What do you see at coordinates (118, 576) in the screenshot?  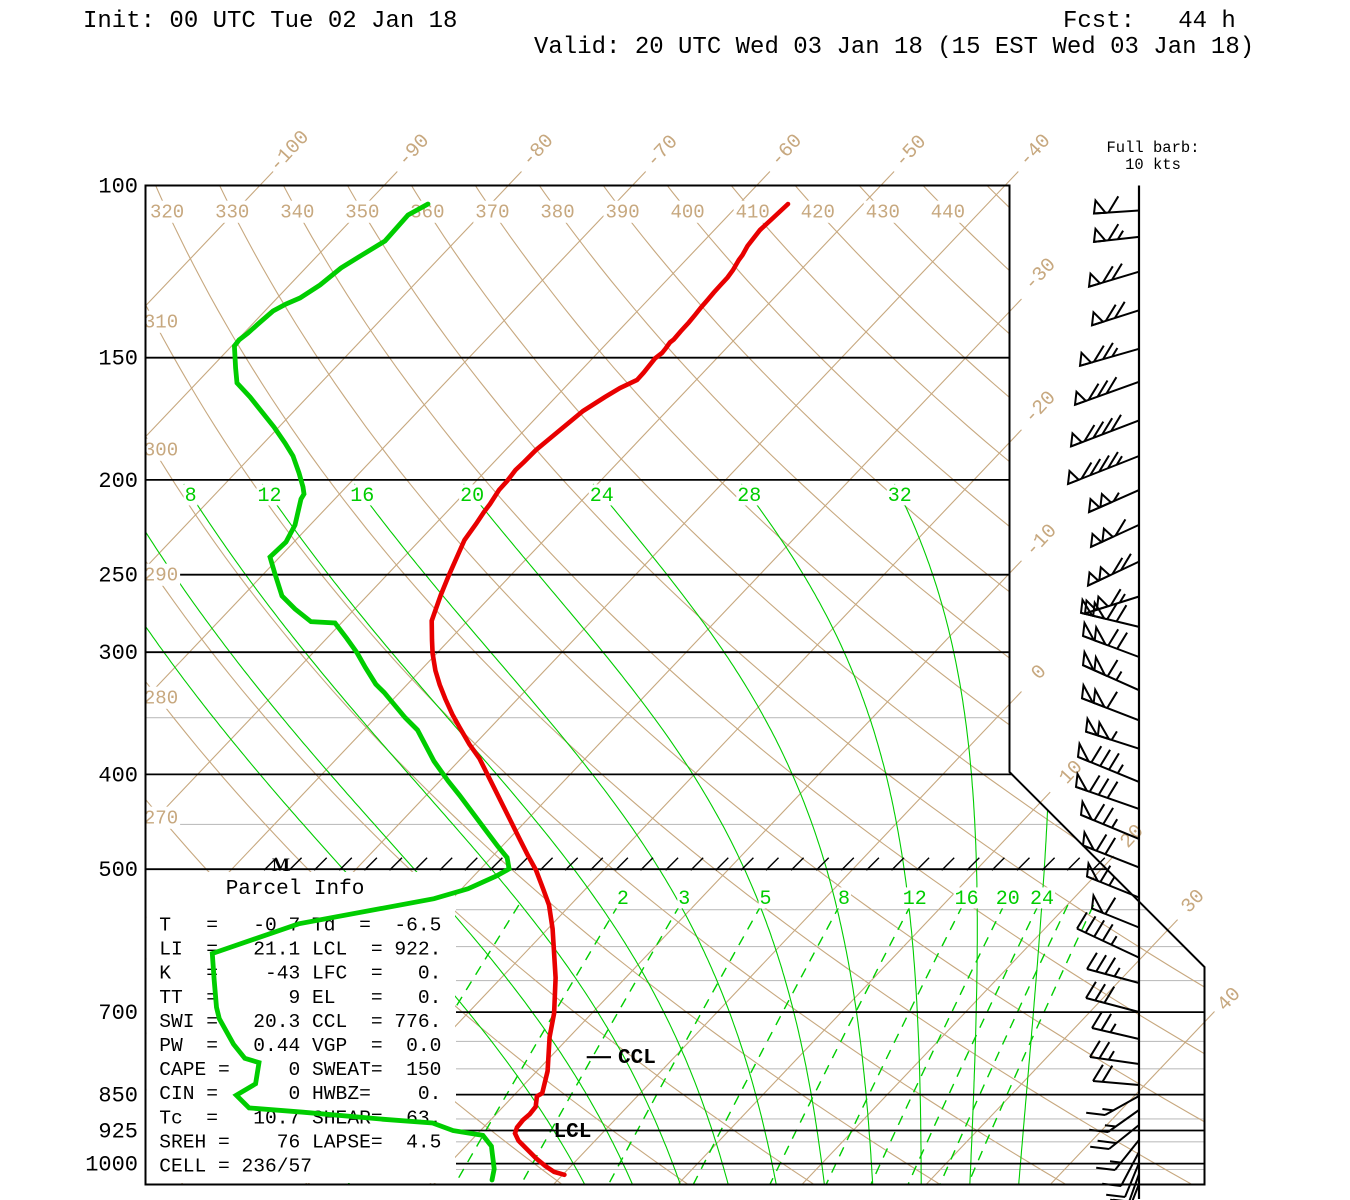 I see `svg-text: 250` at bounding box center [118, 576].